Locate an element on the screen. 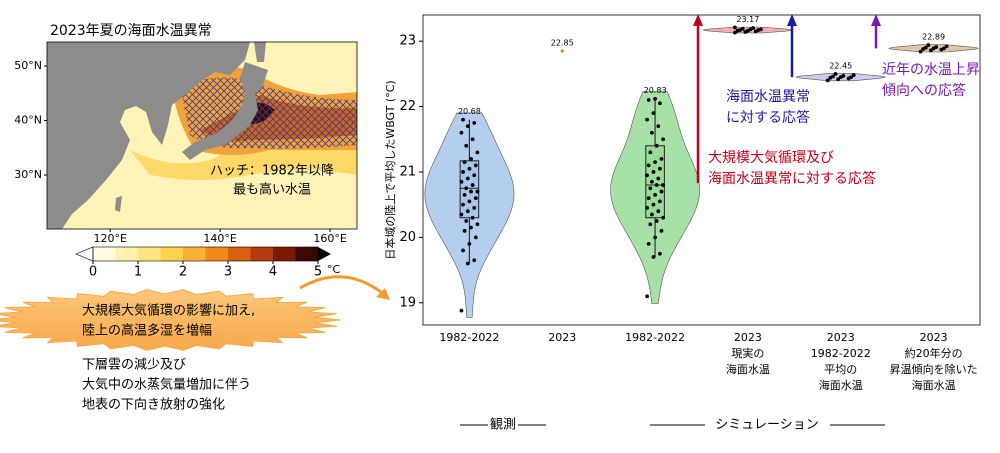 The width and height of the screenshot is (1000, 453). y-axis-label: 日本域の陸上で平均したWBGT (°C) is located at coordinates (390, 169).